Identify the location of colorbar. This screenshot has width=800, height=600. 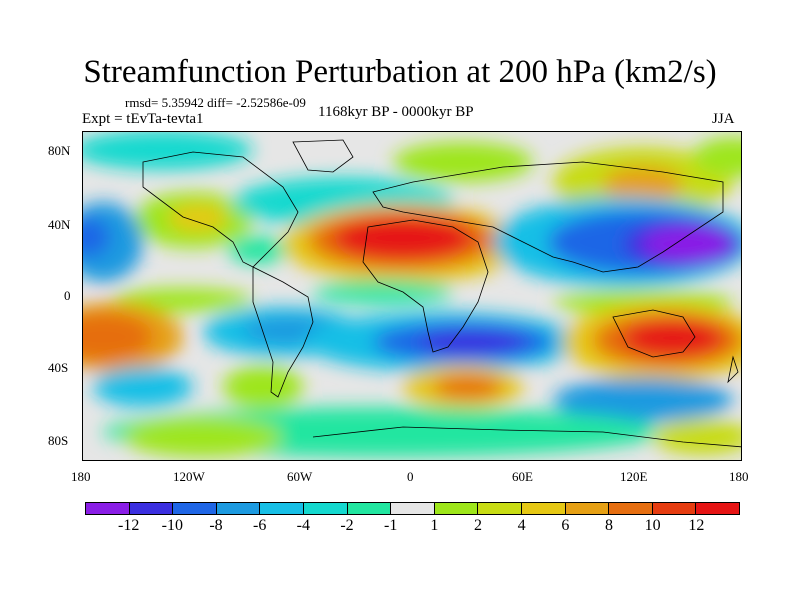
(412, 508).